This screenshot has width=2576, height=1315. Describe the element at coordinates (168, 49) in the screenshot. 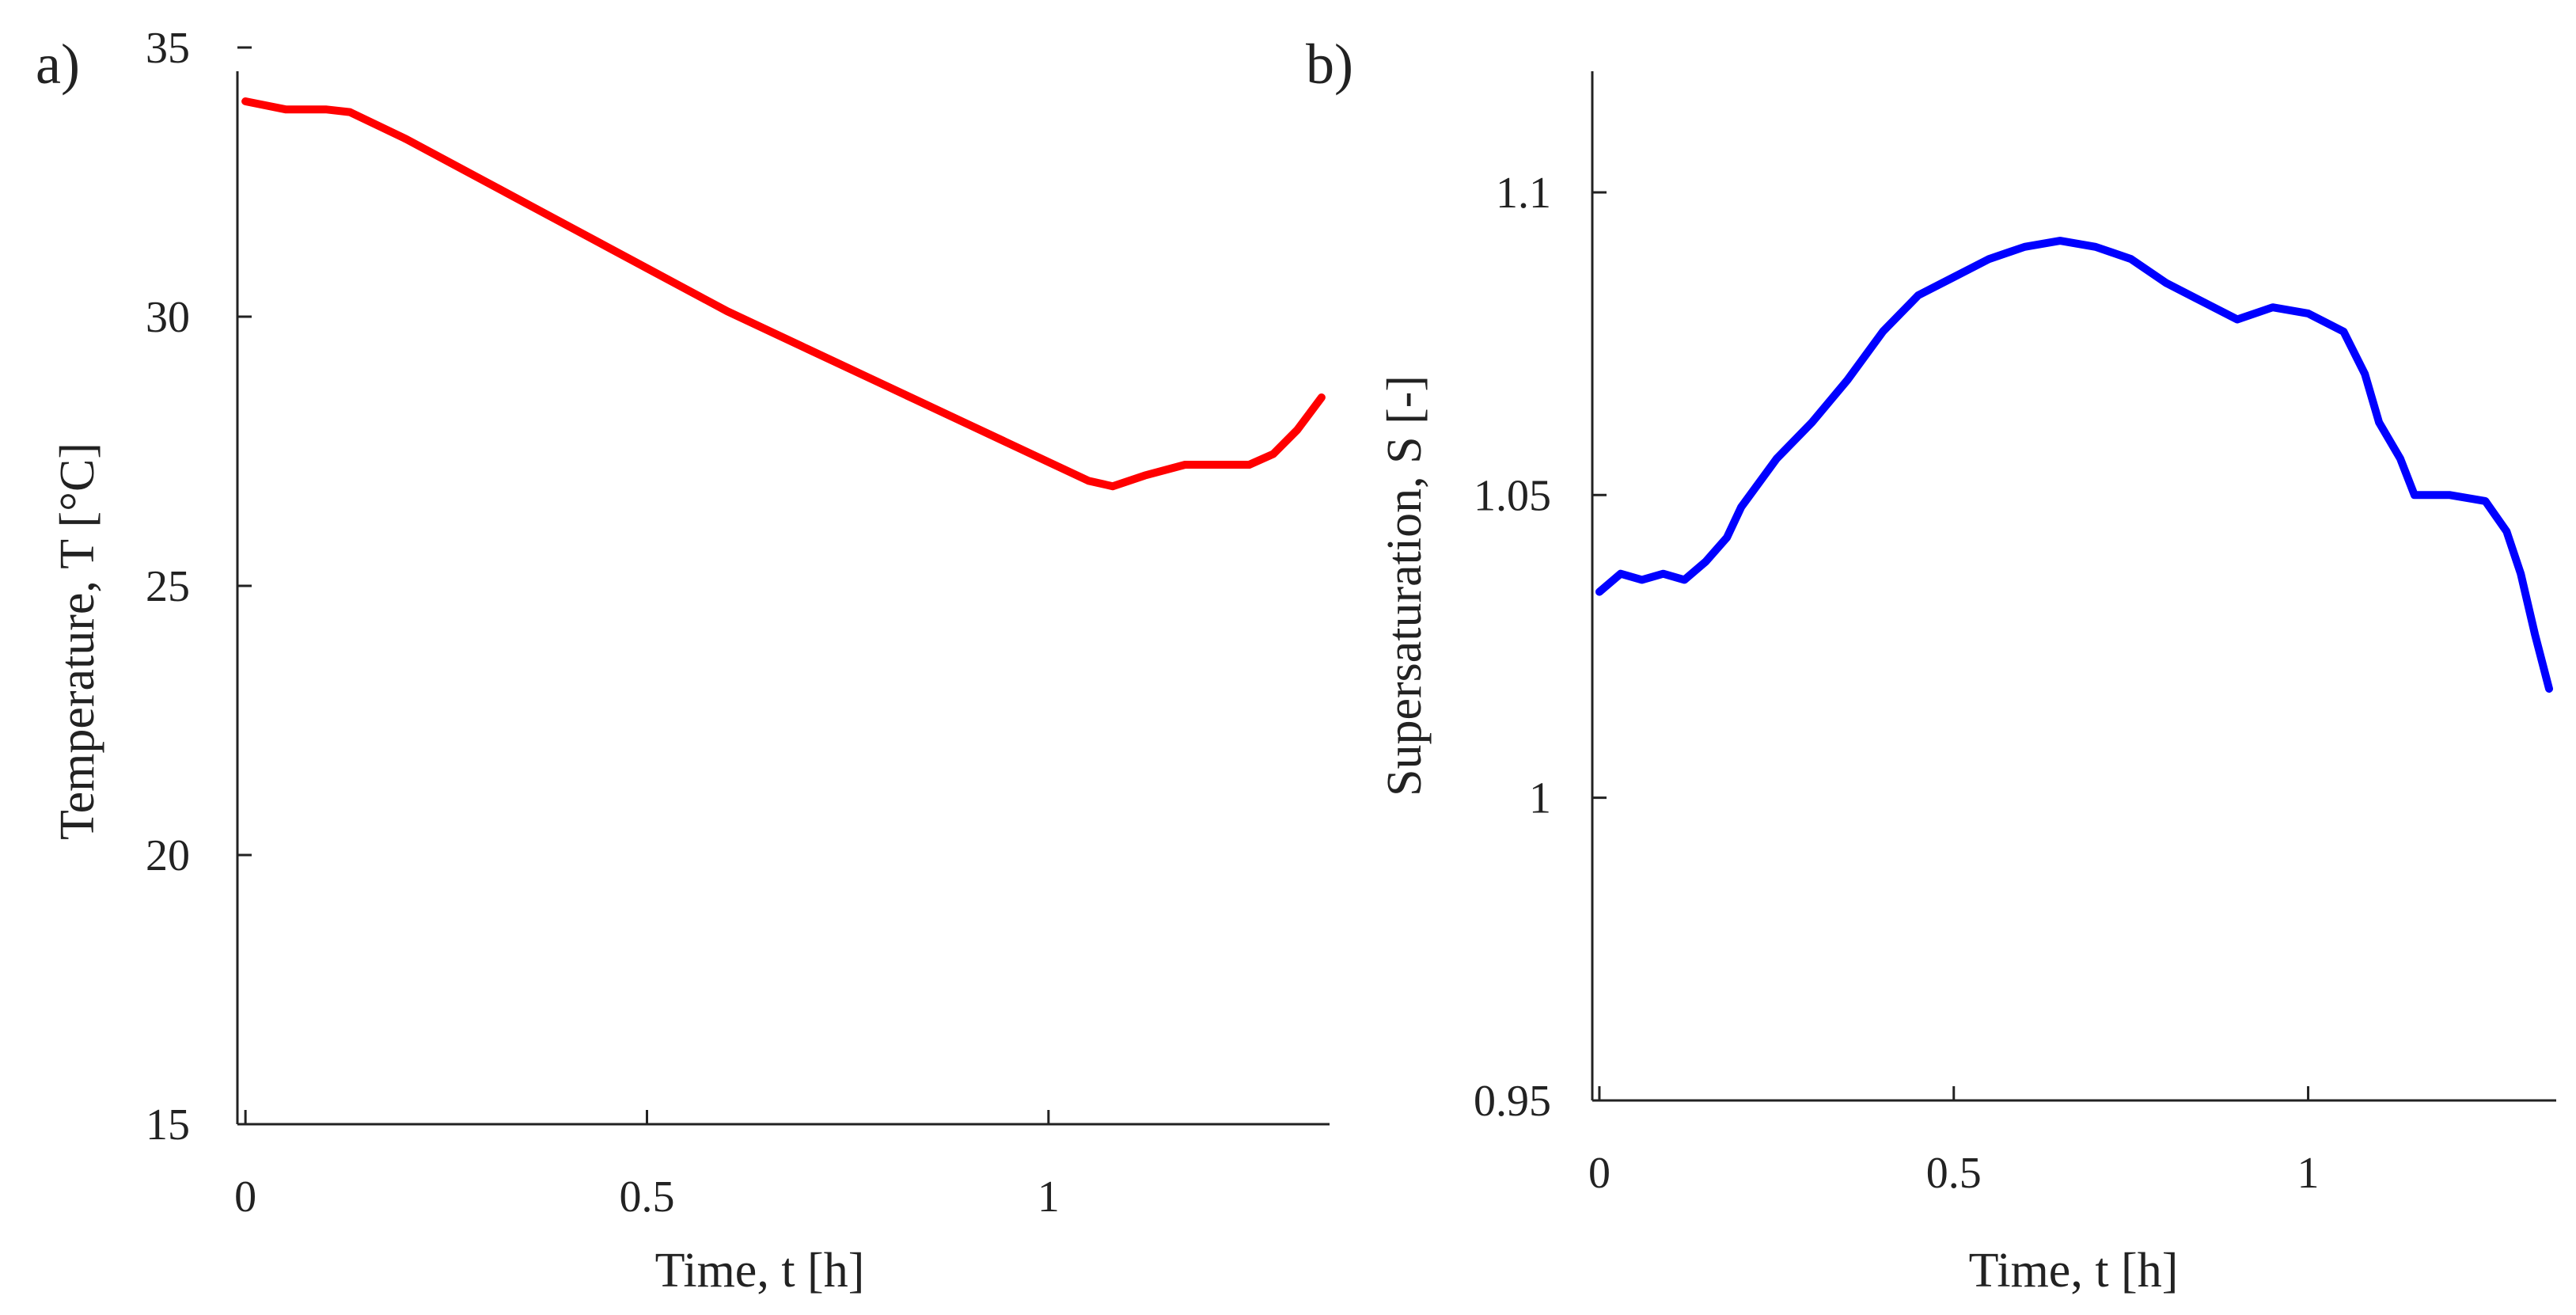

I see `panel-a-y-tick-label: 35` at that location.